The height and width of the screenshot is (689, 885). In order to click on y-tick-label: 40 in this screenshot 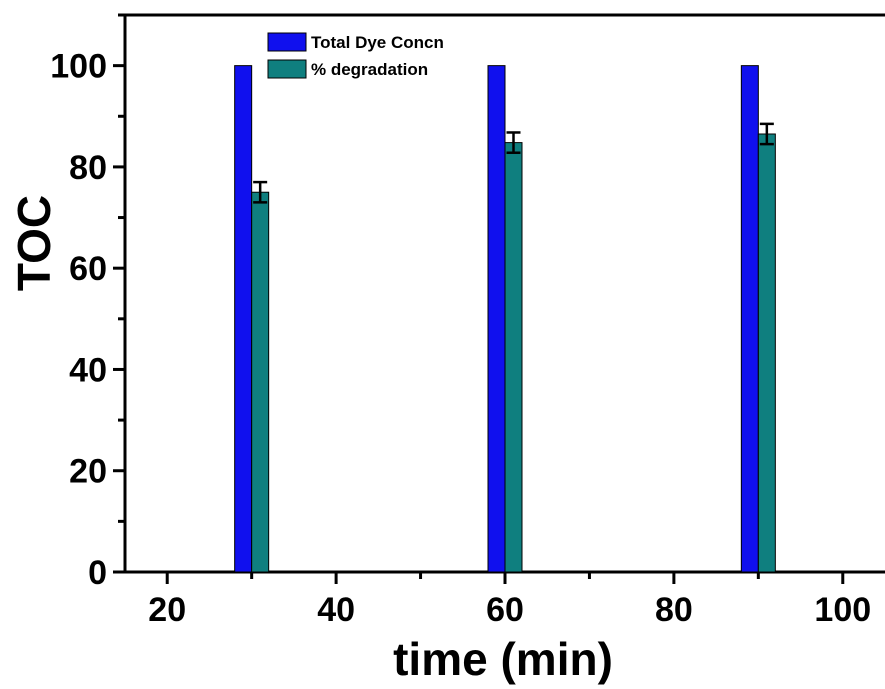, I will do `click(88, 370)`.